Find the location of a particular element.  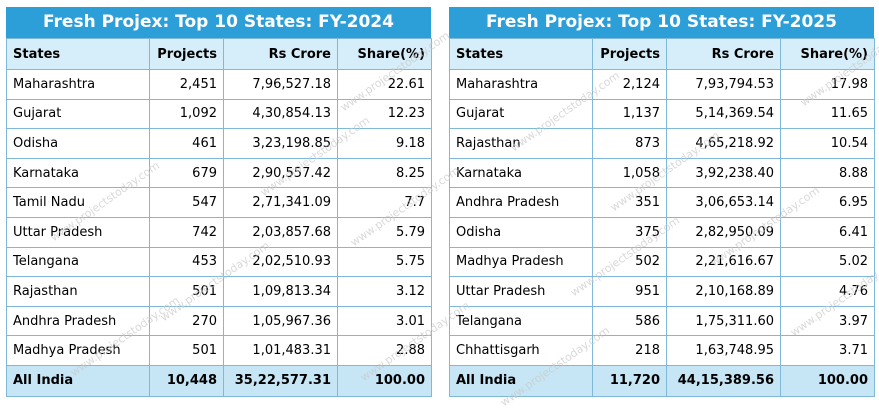

projects-cell: 375 is located at coordinates (629, 232).